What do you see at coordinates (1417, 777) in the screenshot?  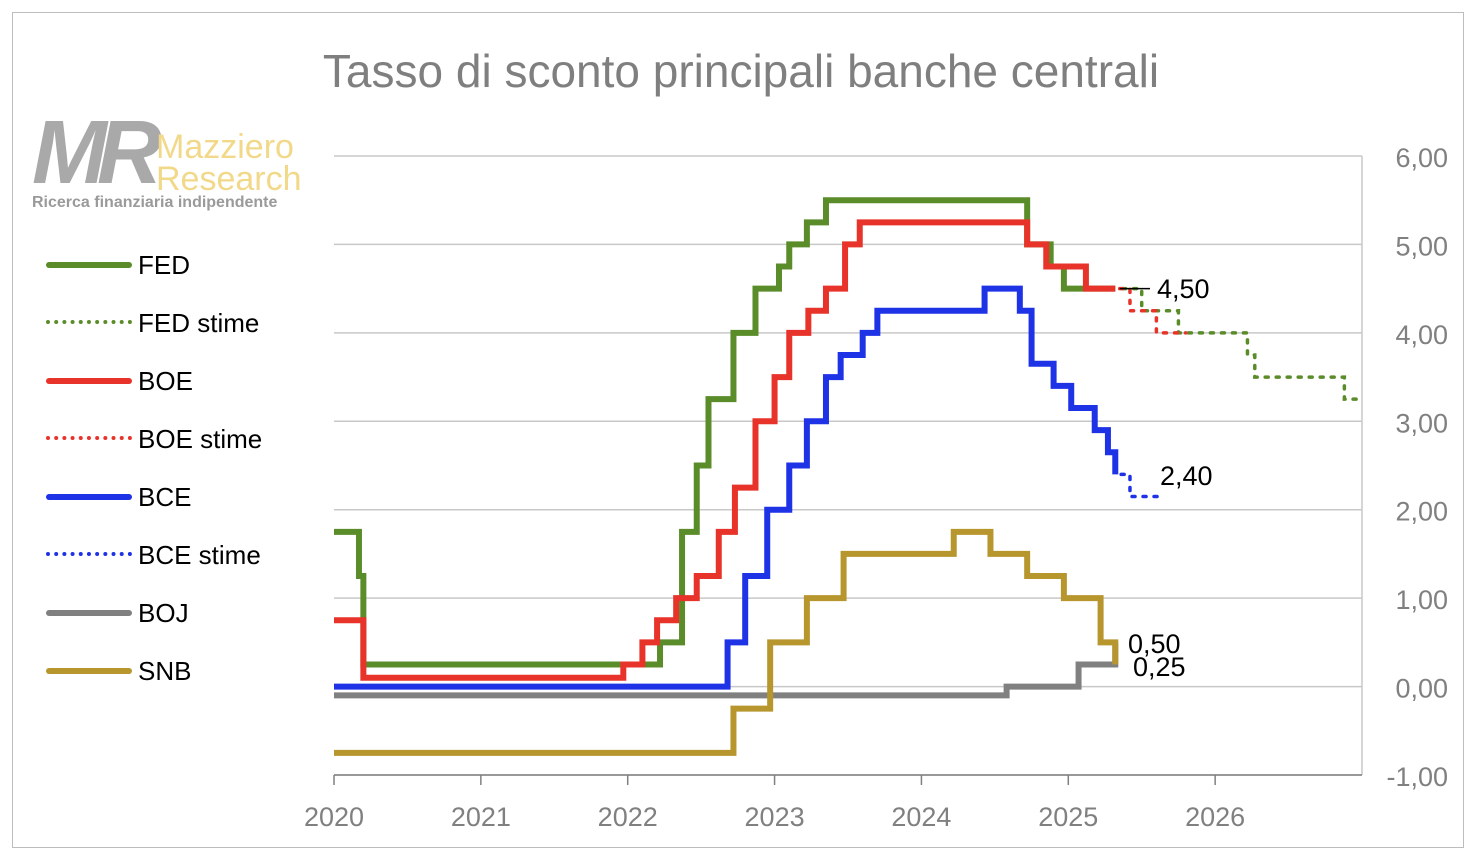 I see `y-tick-label: -1,00` at bounding box center [1417, 777].